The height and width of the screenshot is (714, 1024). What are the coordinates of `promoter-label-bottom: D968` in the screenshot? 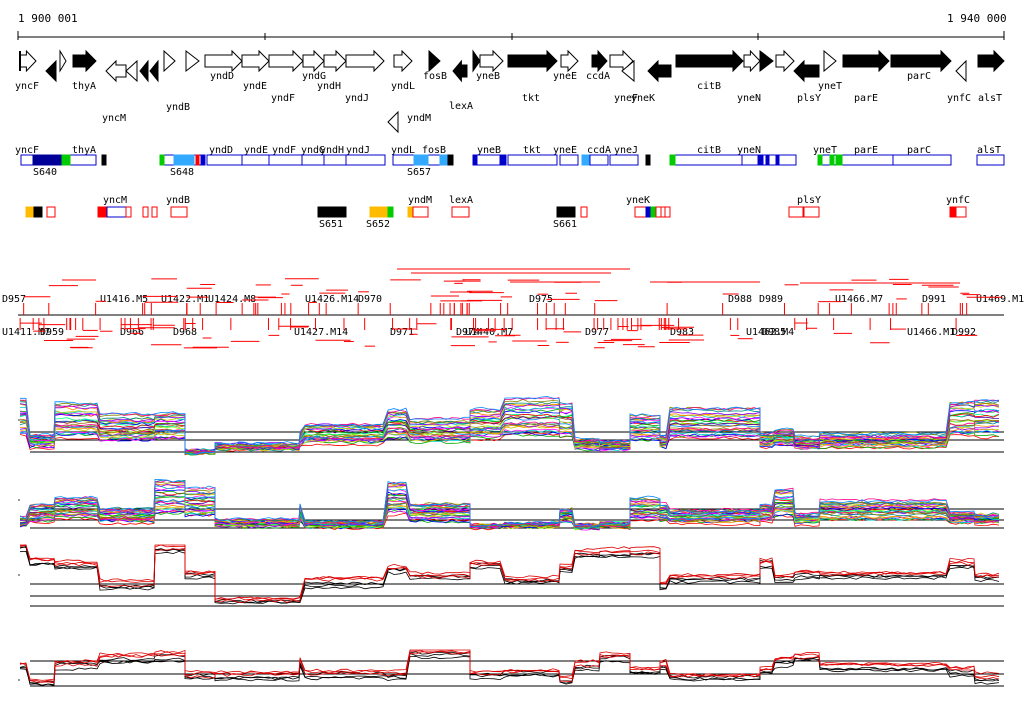 It's located at (185, 332).